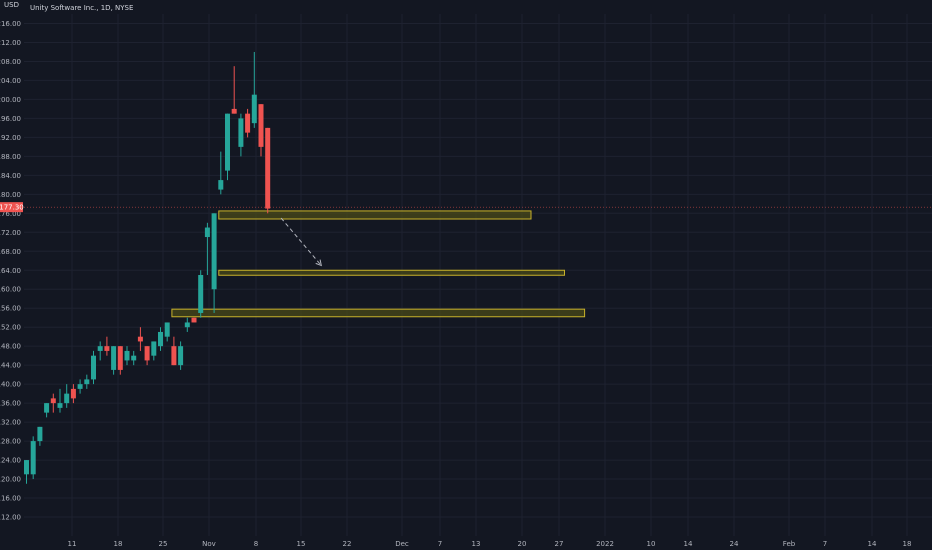 The image size is (932, 550). Describe the element at coordinates (10, 480) in the screenshot. I see `price-tick-label: 120.00` at that location.